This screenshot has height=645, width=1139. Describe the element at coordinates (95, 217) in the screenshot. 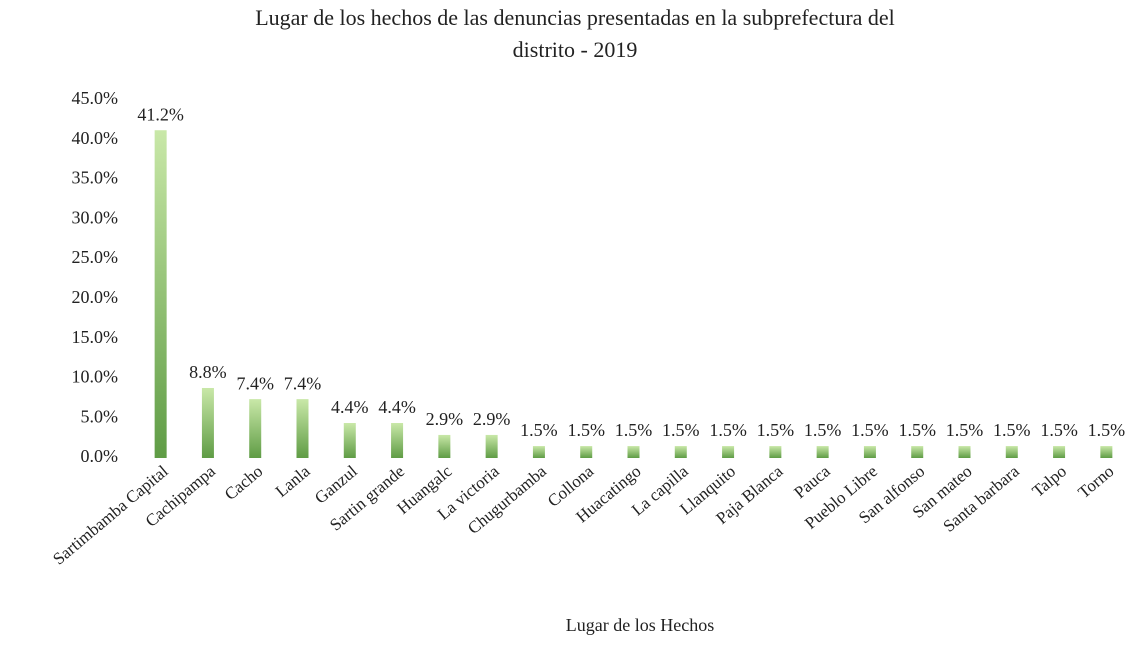

I see `y-tick-label: 30.0%` at that location.